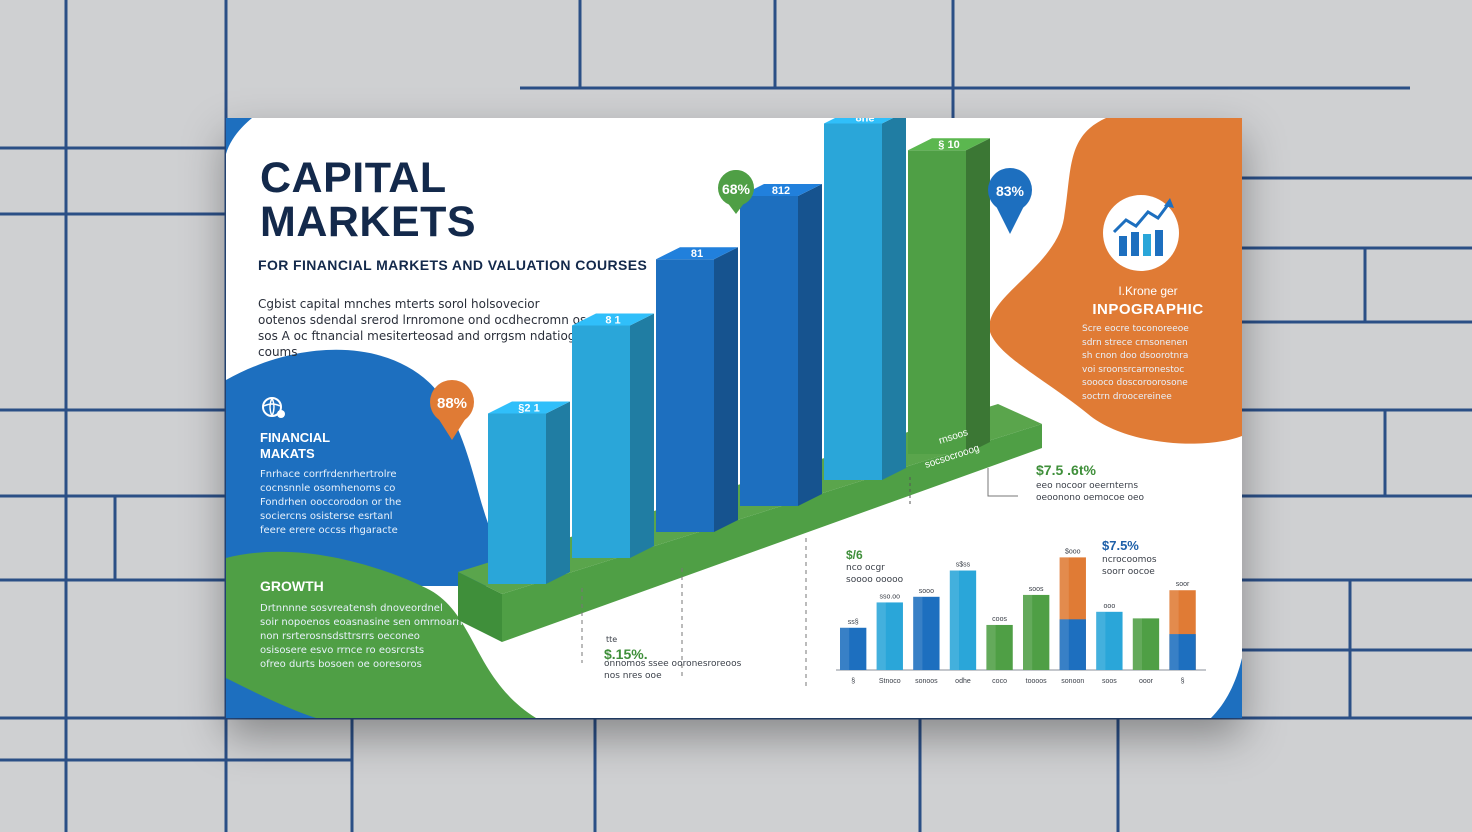  Describe the element at coordinates (1226, 688) in the screenshot. I see `blue-corner-accent` at that location.